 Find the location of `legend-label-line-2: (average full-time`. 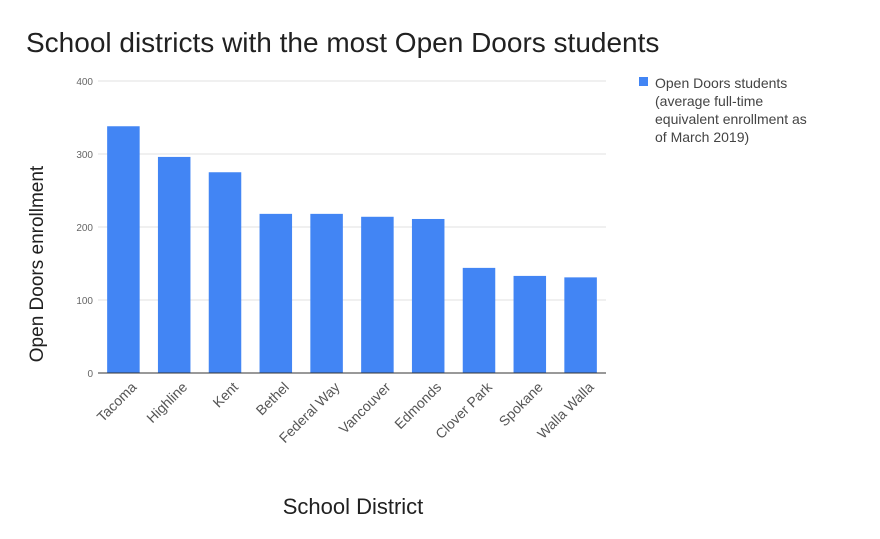

legend-label-line-2: (average full-time is located at coordinates (709, 101).